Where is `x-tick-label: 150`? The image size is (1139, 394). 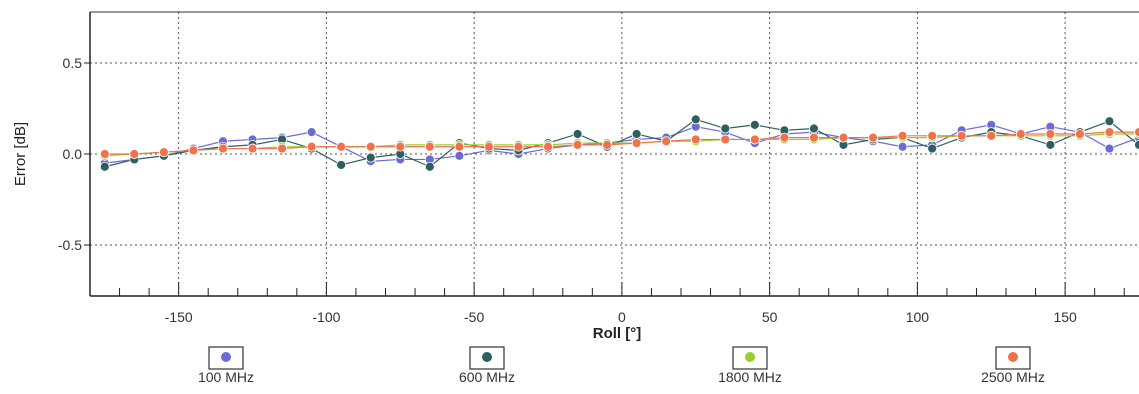 x-tick-label: 150 is located at coordinates (1065, 317).